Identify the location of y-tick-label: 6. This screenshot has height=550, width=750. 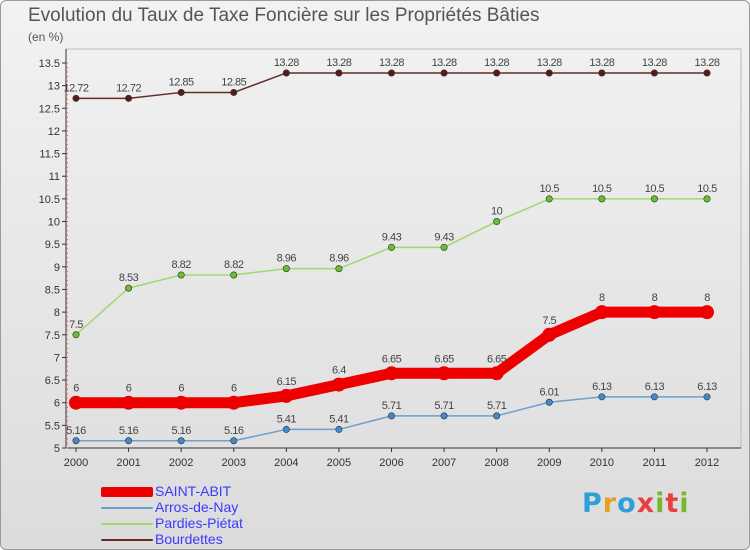
(57, 404).